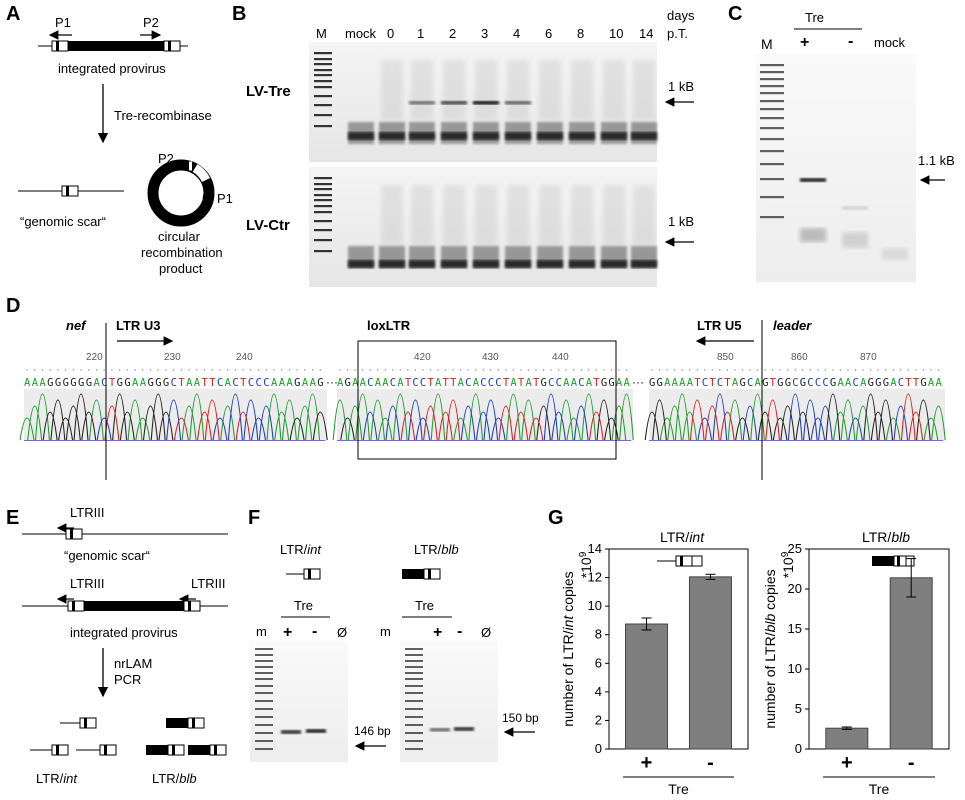 Image resolution: width=965 pixels, height=800 pixels. I want to click on tre-label: Tre, so click(814, 17).